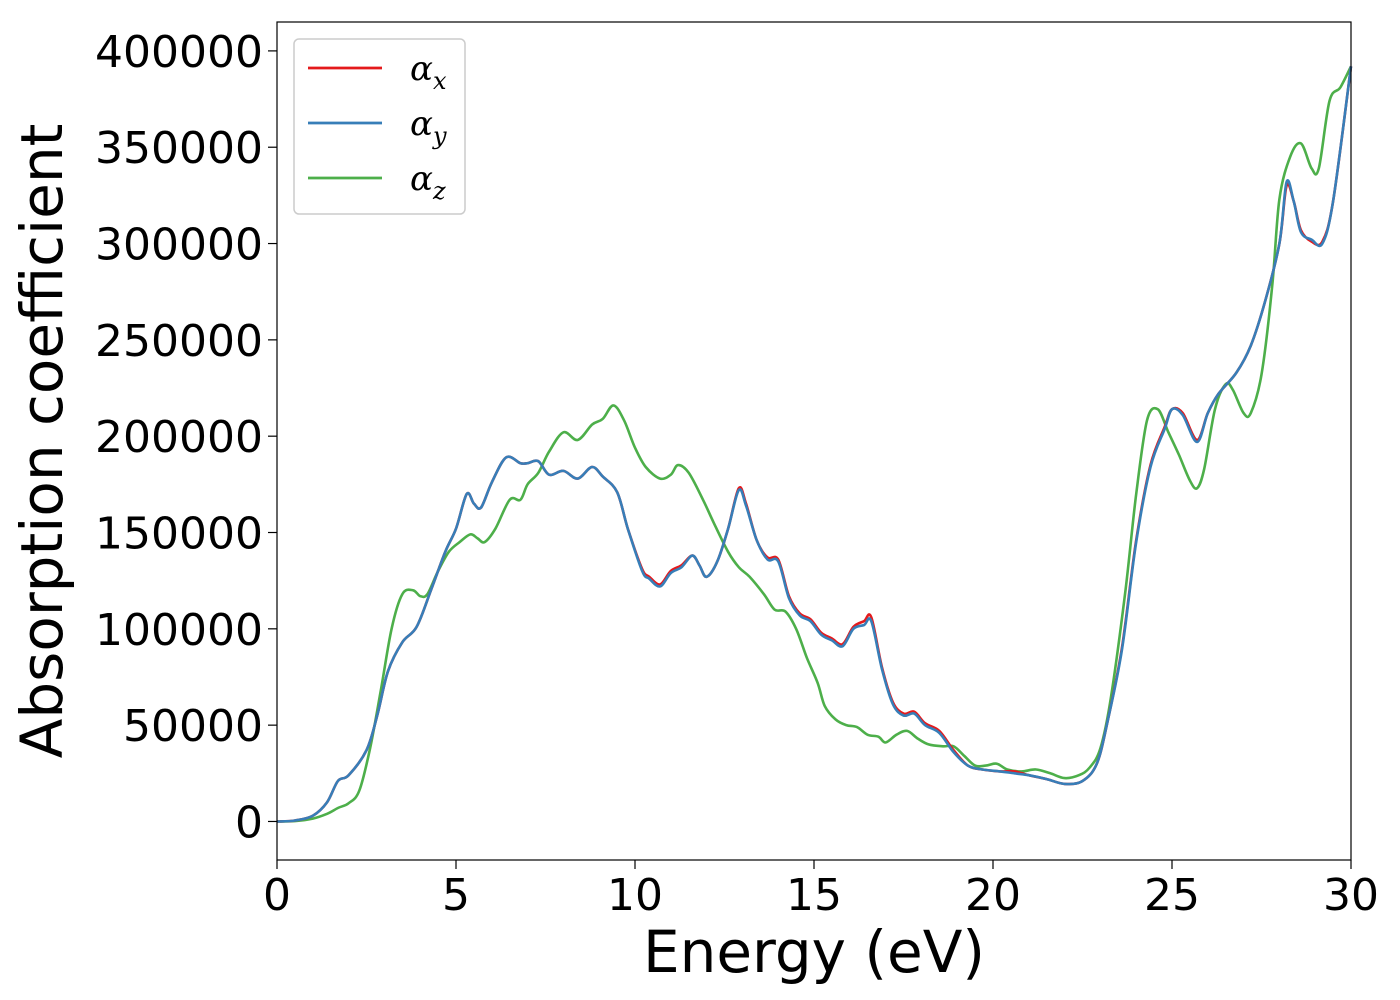  I want to click on legend-label-y: αy, so click(428, 127).